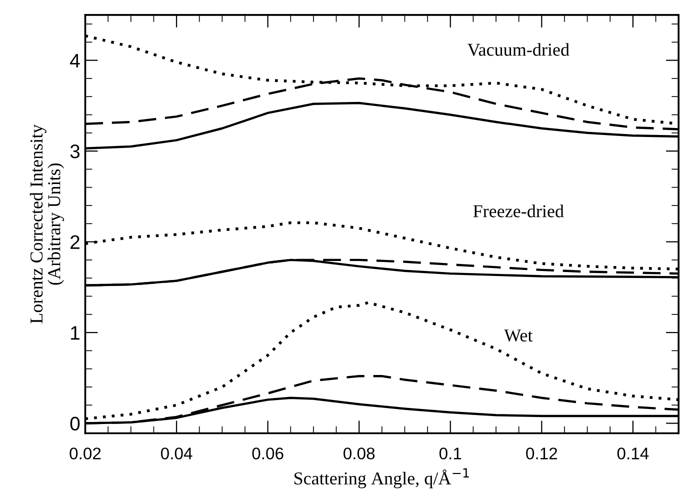 The image size is (682, 498). Describe the element at coordinates (47, 224) in the screenshot. I see `y-axis-title: Lorentz Corrected Intensity (Arbitrary Units)` at that location.